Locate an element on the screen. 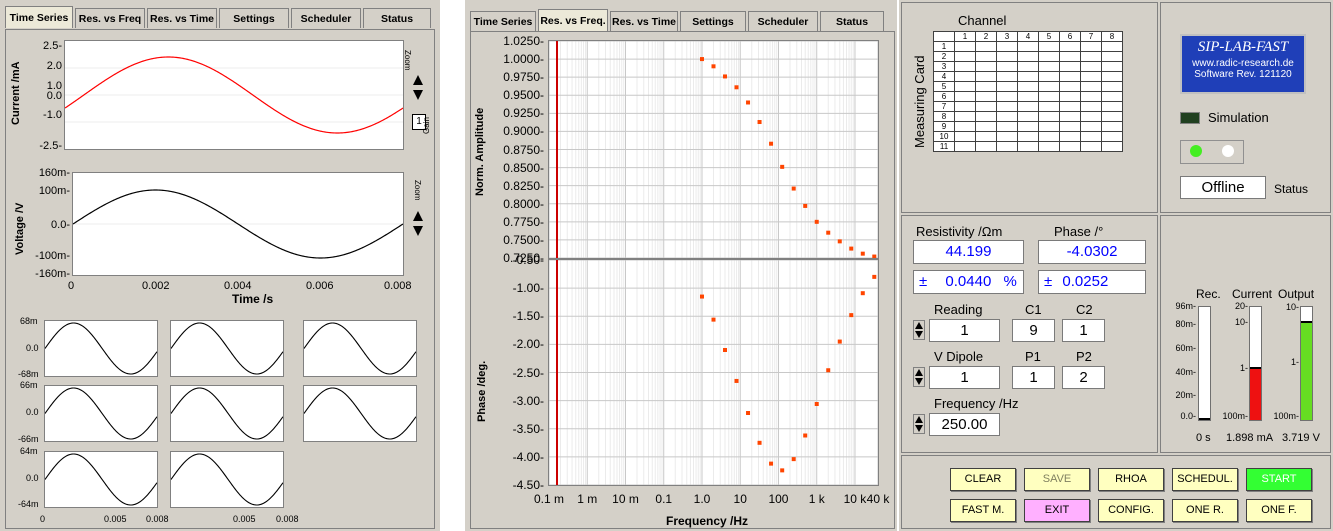 Image resolution: width=1333 pixels, height=531 pixels. exit-button: EXIT is located at coordinates (1057, 510).